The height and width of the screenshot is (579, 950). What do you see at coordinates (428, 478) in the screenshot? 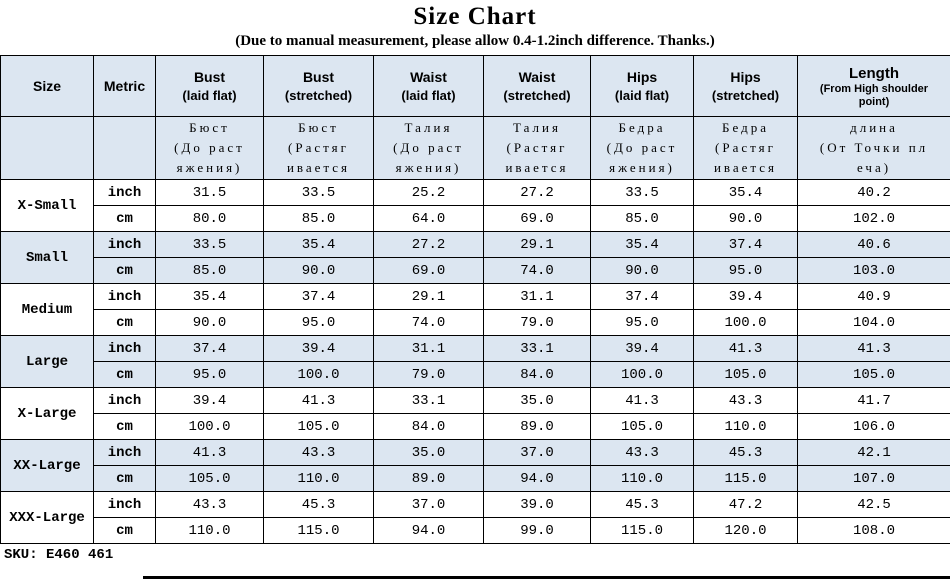
I see `value-cell: 89.0` at bounding box center [428, 478].